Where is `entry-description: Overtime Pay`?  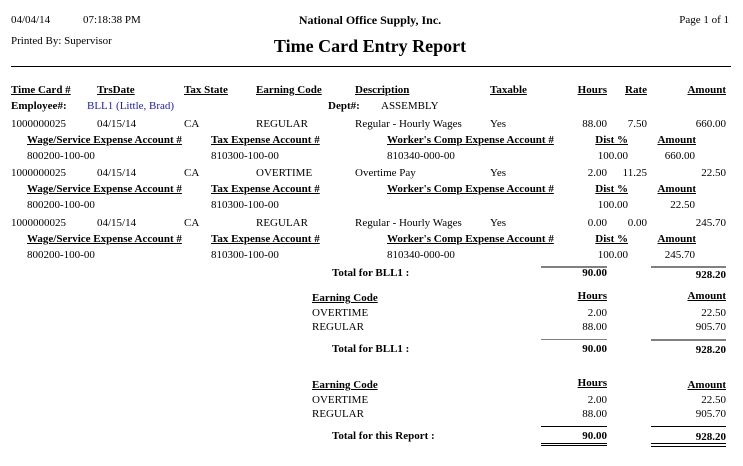
entry-description: Overtime Pay is located at coordinates (385, 173).